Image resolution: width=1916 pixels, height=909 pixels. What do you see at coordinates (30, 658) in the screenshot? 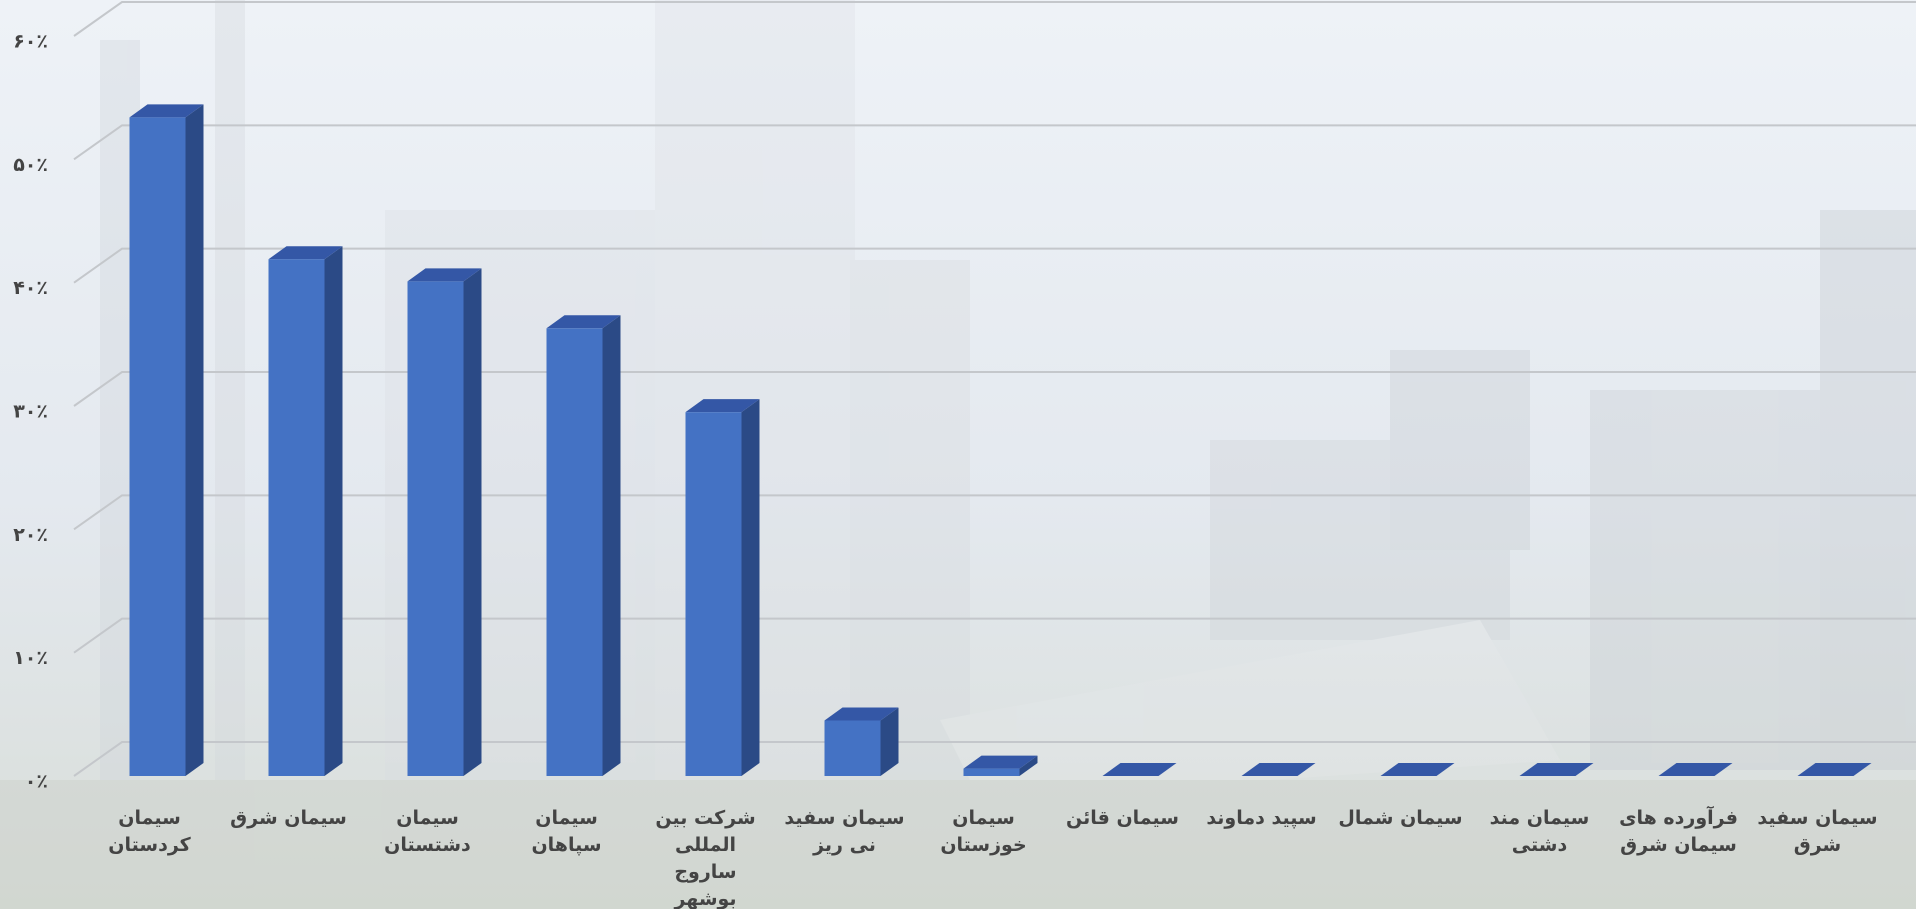
I see `y-tick-label: ۱۰٪` at bounding box center [30, 658].